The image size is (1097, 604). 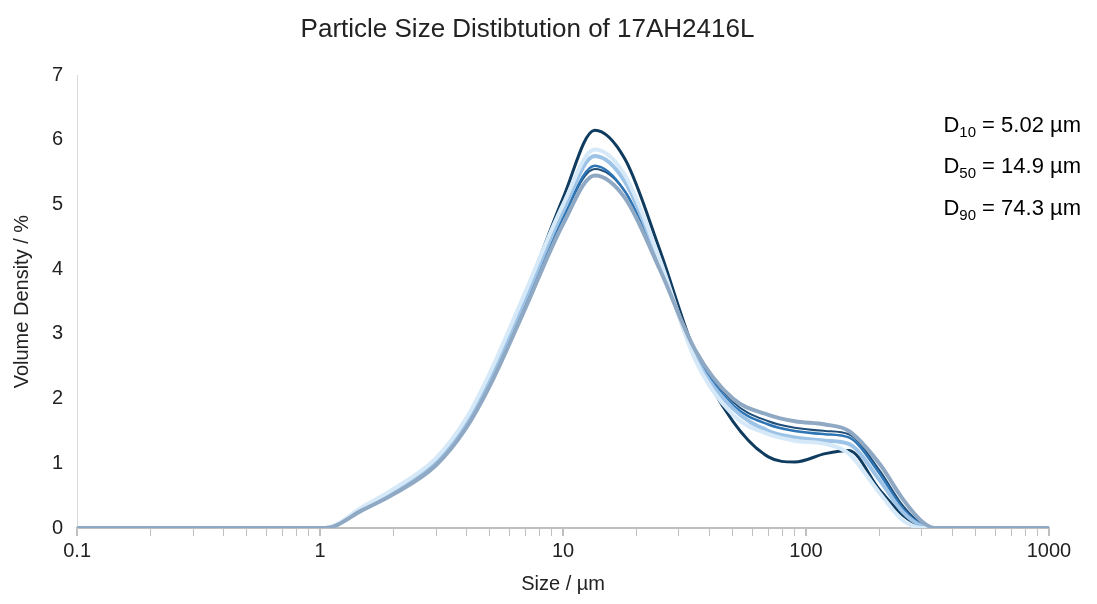 What do you see at coordinates (806, 549) in the screenshot?
I see `x-tick-label: 100` at bounding box center [806, 549].